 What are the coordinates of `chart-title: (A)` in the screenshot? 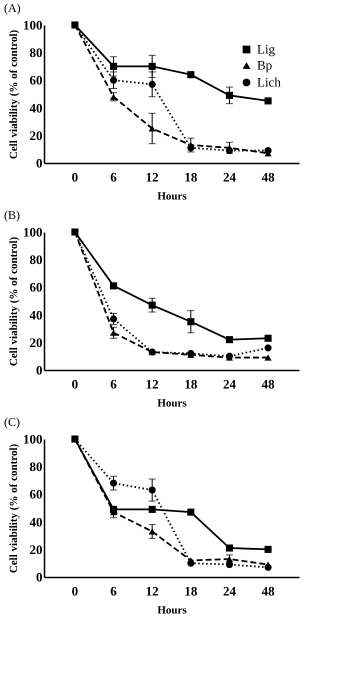 It's located at (12, 8).